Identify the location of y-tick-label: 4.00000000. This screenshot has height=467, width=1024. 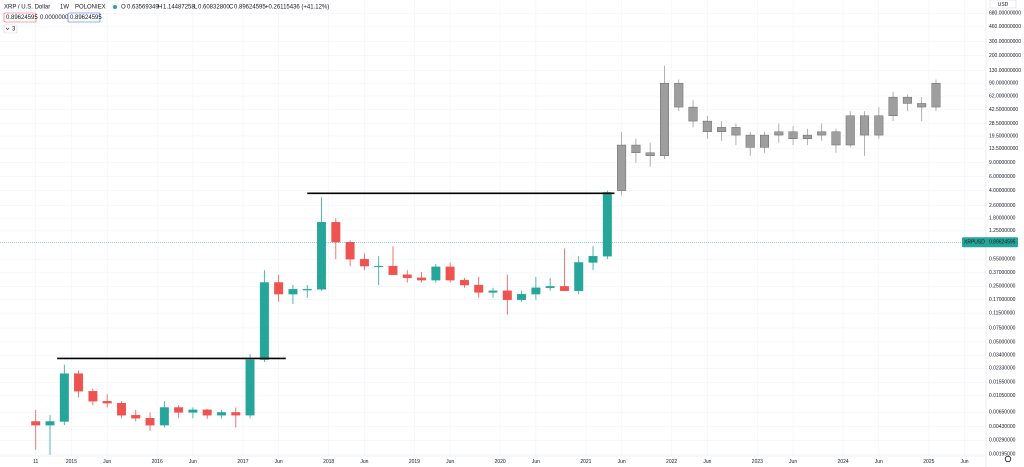
(1002, 191).